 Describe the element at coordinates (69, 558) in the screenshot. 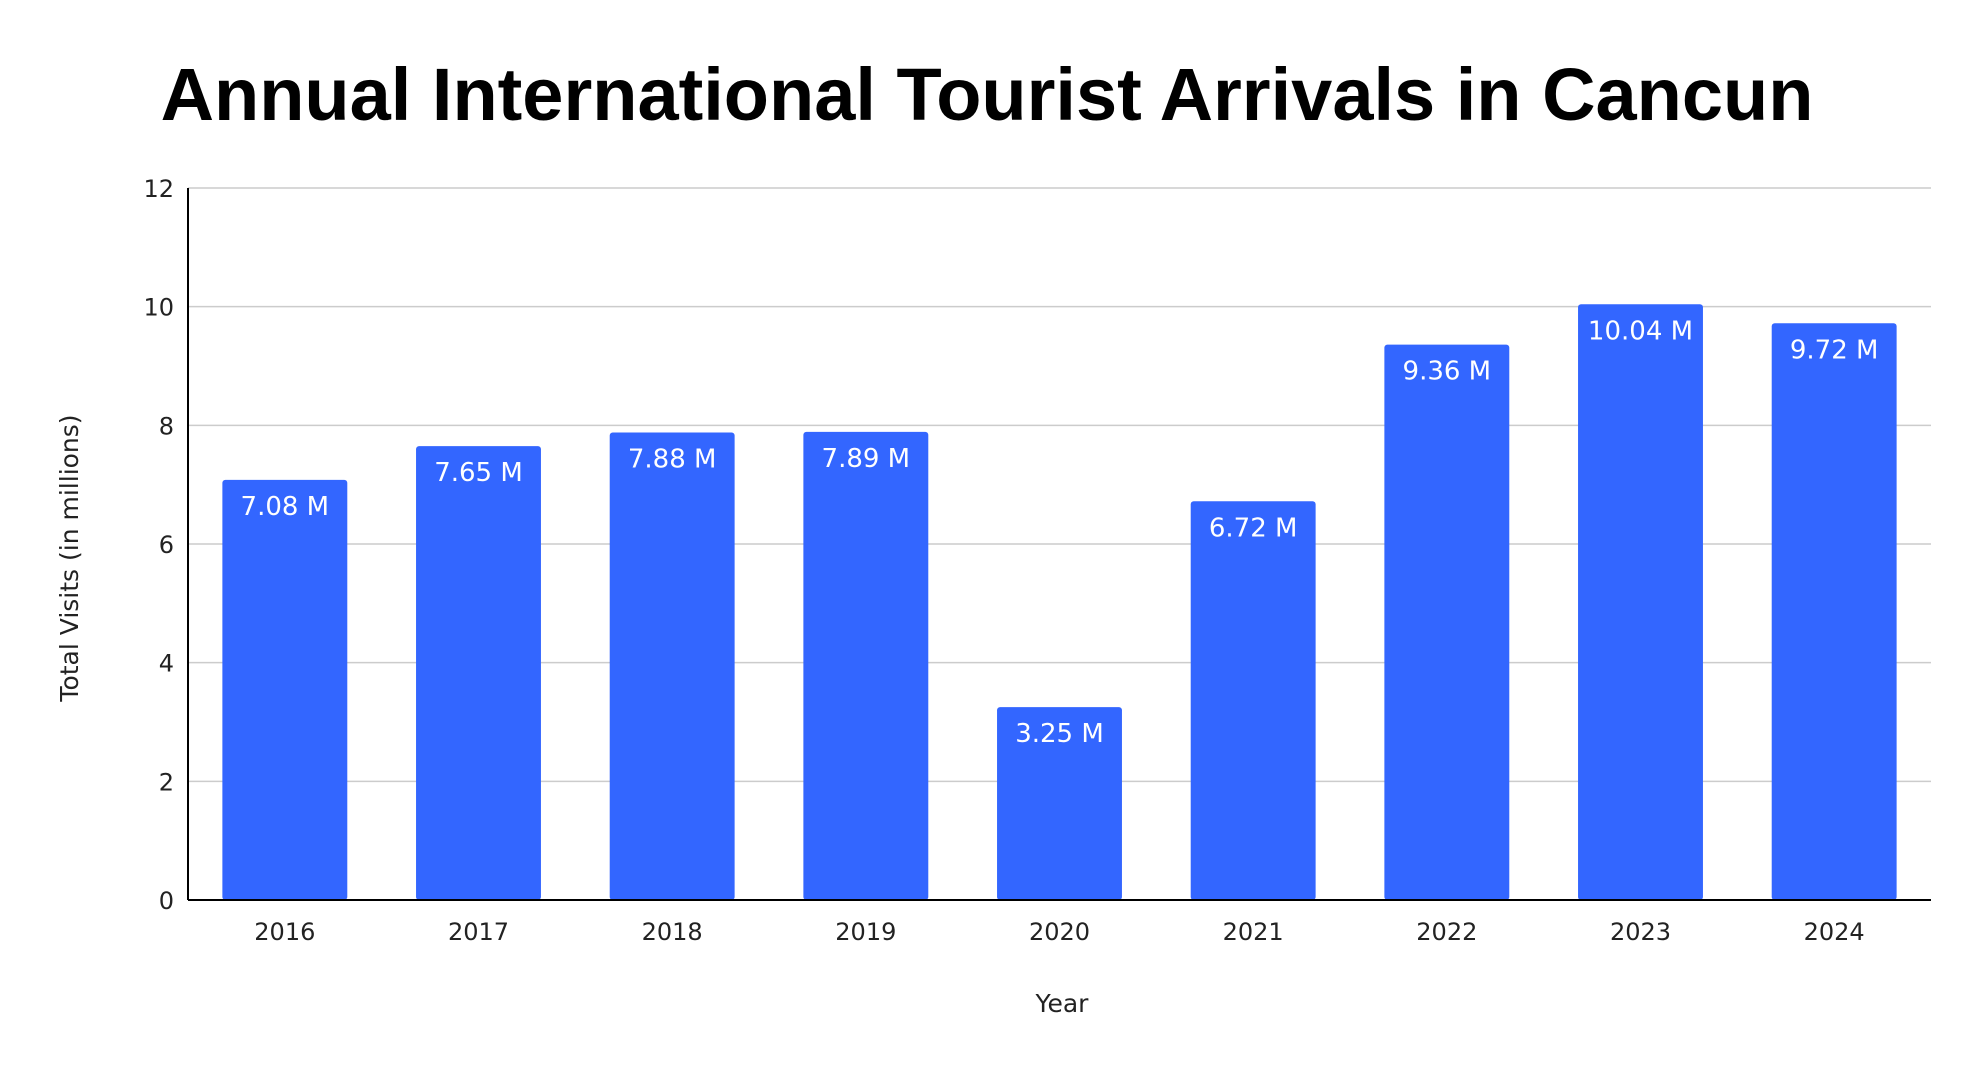

I see `y-axis-title: Total Visits (in millions)` at that location.